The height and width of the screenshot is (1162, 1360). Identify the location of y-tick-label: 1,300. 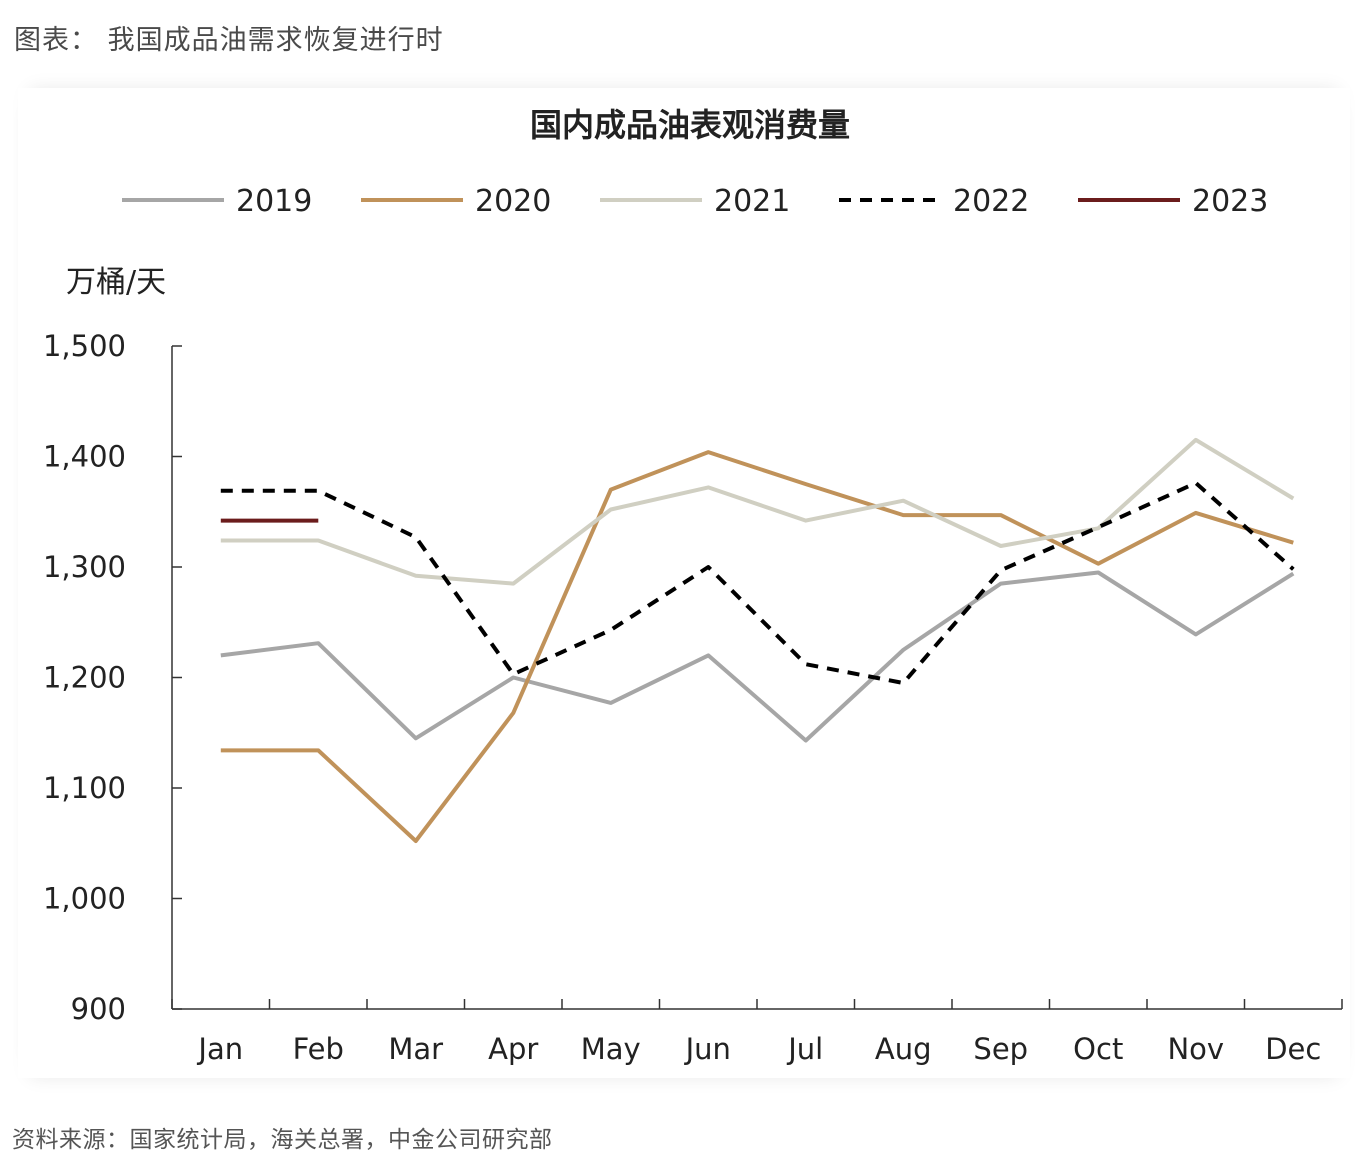
(84, 567).